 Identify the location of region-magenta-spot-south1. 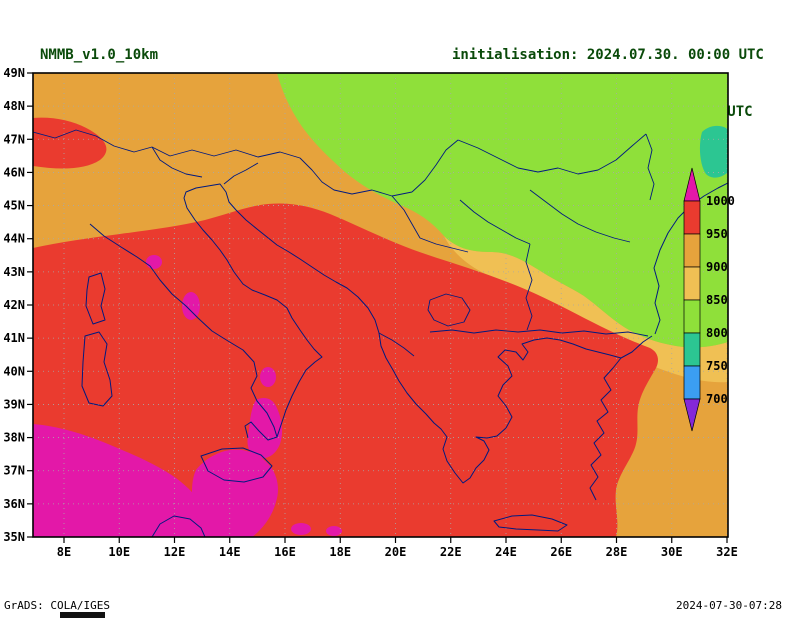
(301, 529).